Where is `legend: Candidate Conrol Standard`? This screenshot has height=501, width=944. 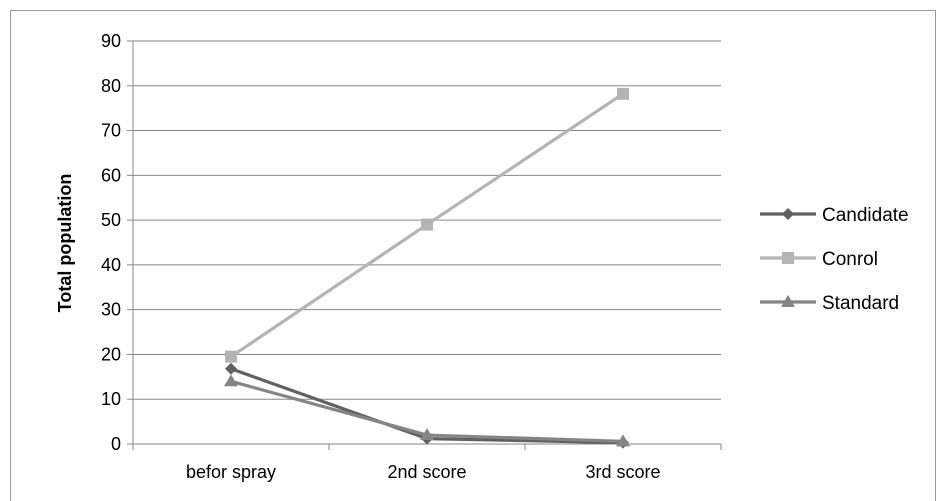 legend: Candidate Conrol Standard is located at coordinates (834, 259).